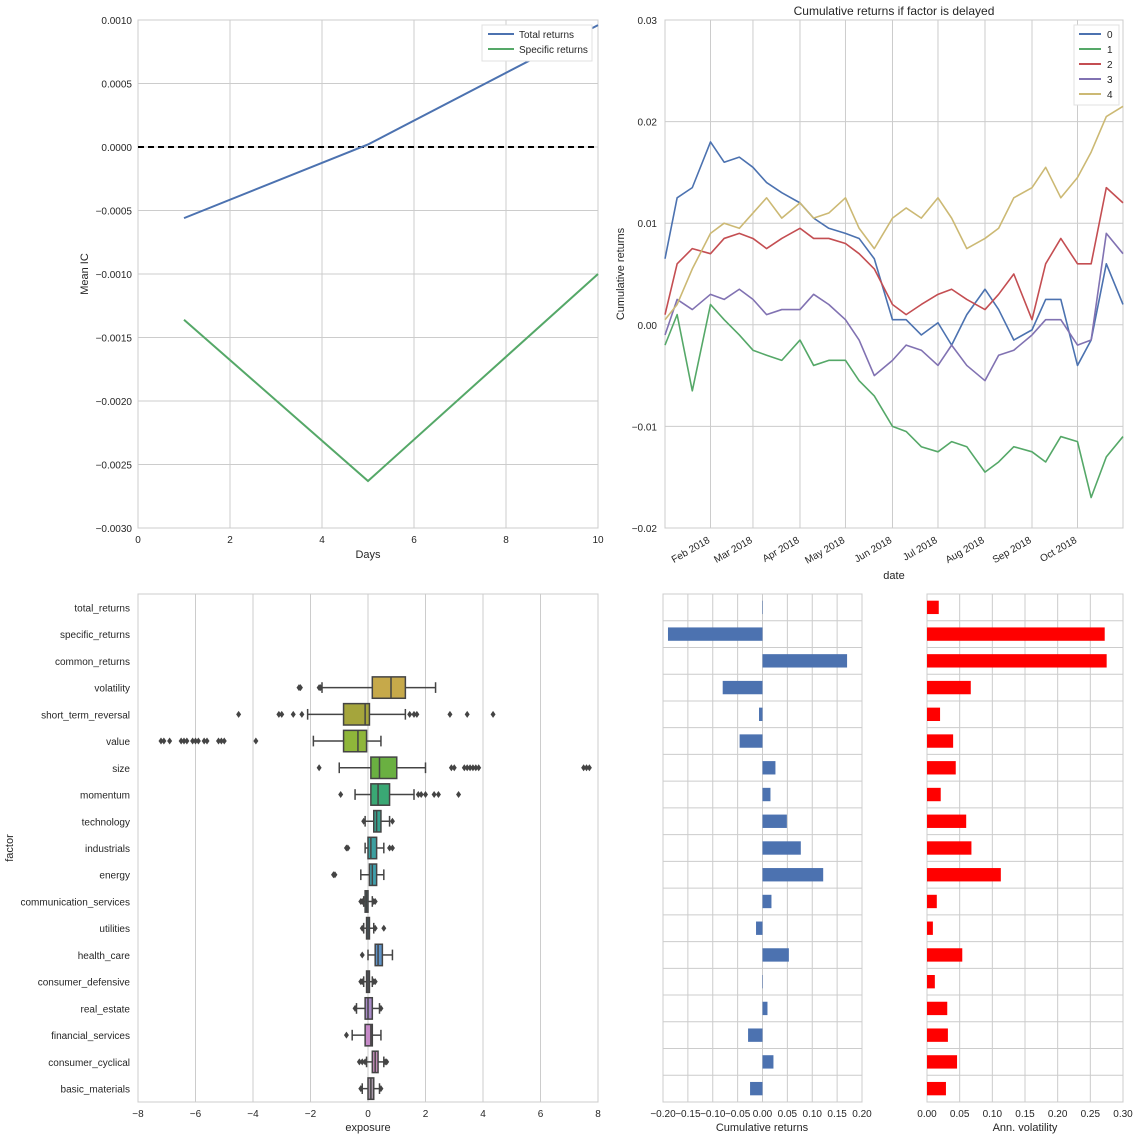  Describe the element at coordinates (118, 742) in the screenshot. I see `exposure-category-label: value` at that location.